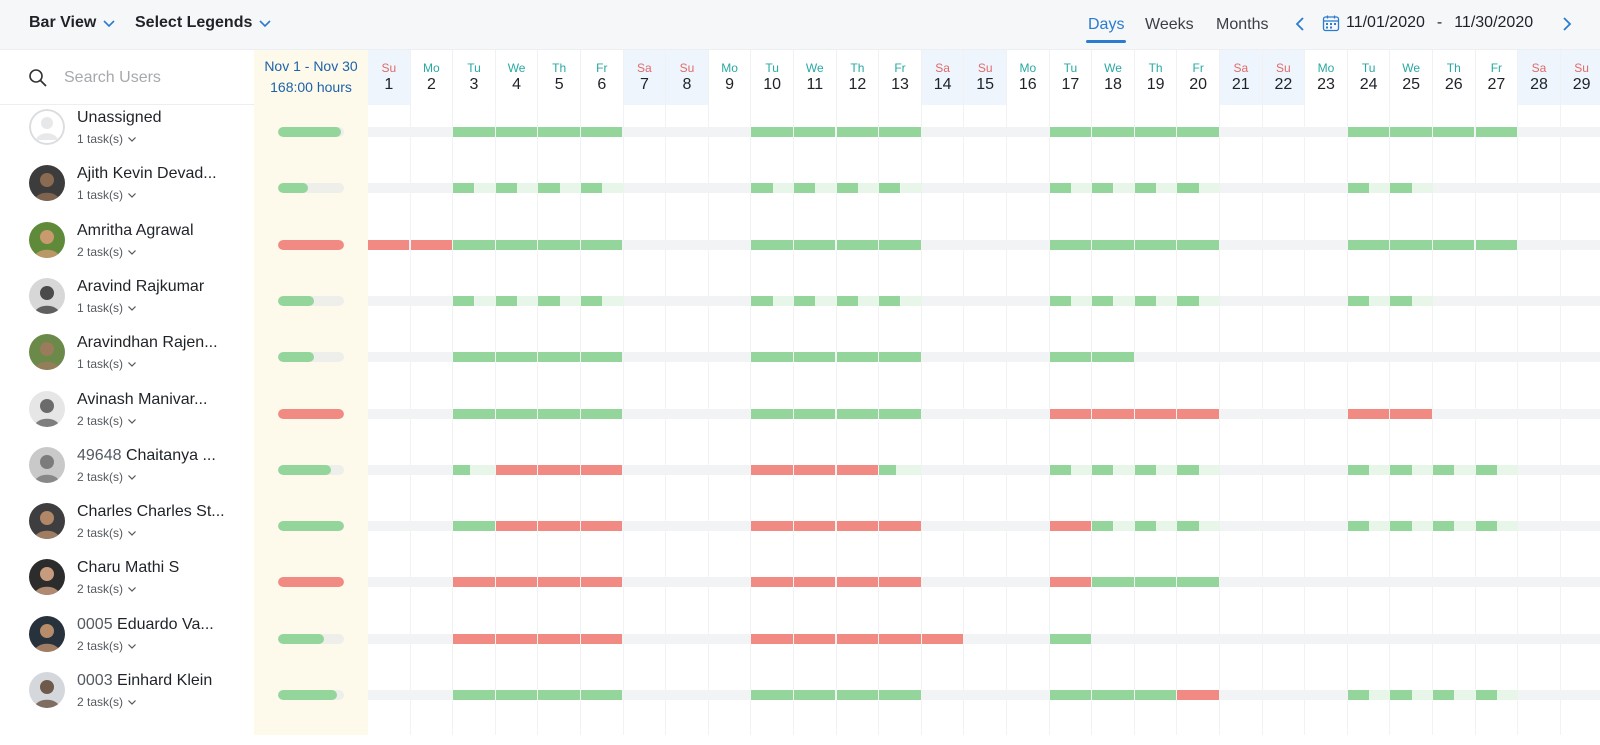 This screenshot has width=1600, height=745. What do you see at coordinates (127, 352) in the screenshot?
I see `user-row: Aravindhan Rajen... 1 task(s)` at bounding box center [127, 352].